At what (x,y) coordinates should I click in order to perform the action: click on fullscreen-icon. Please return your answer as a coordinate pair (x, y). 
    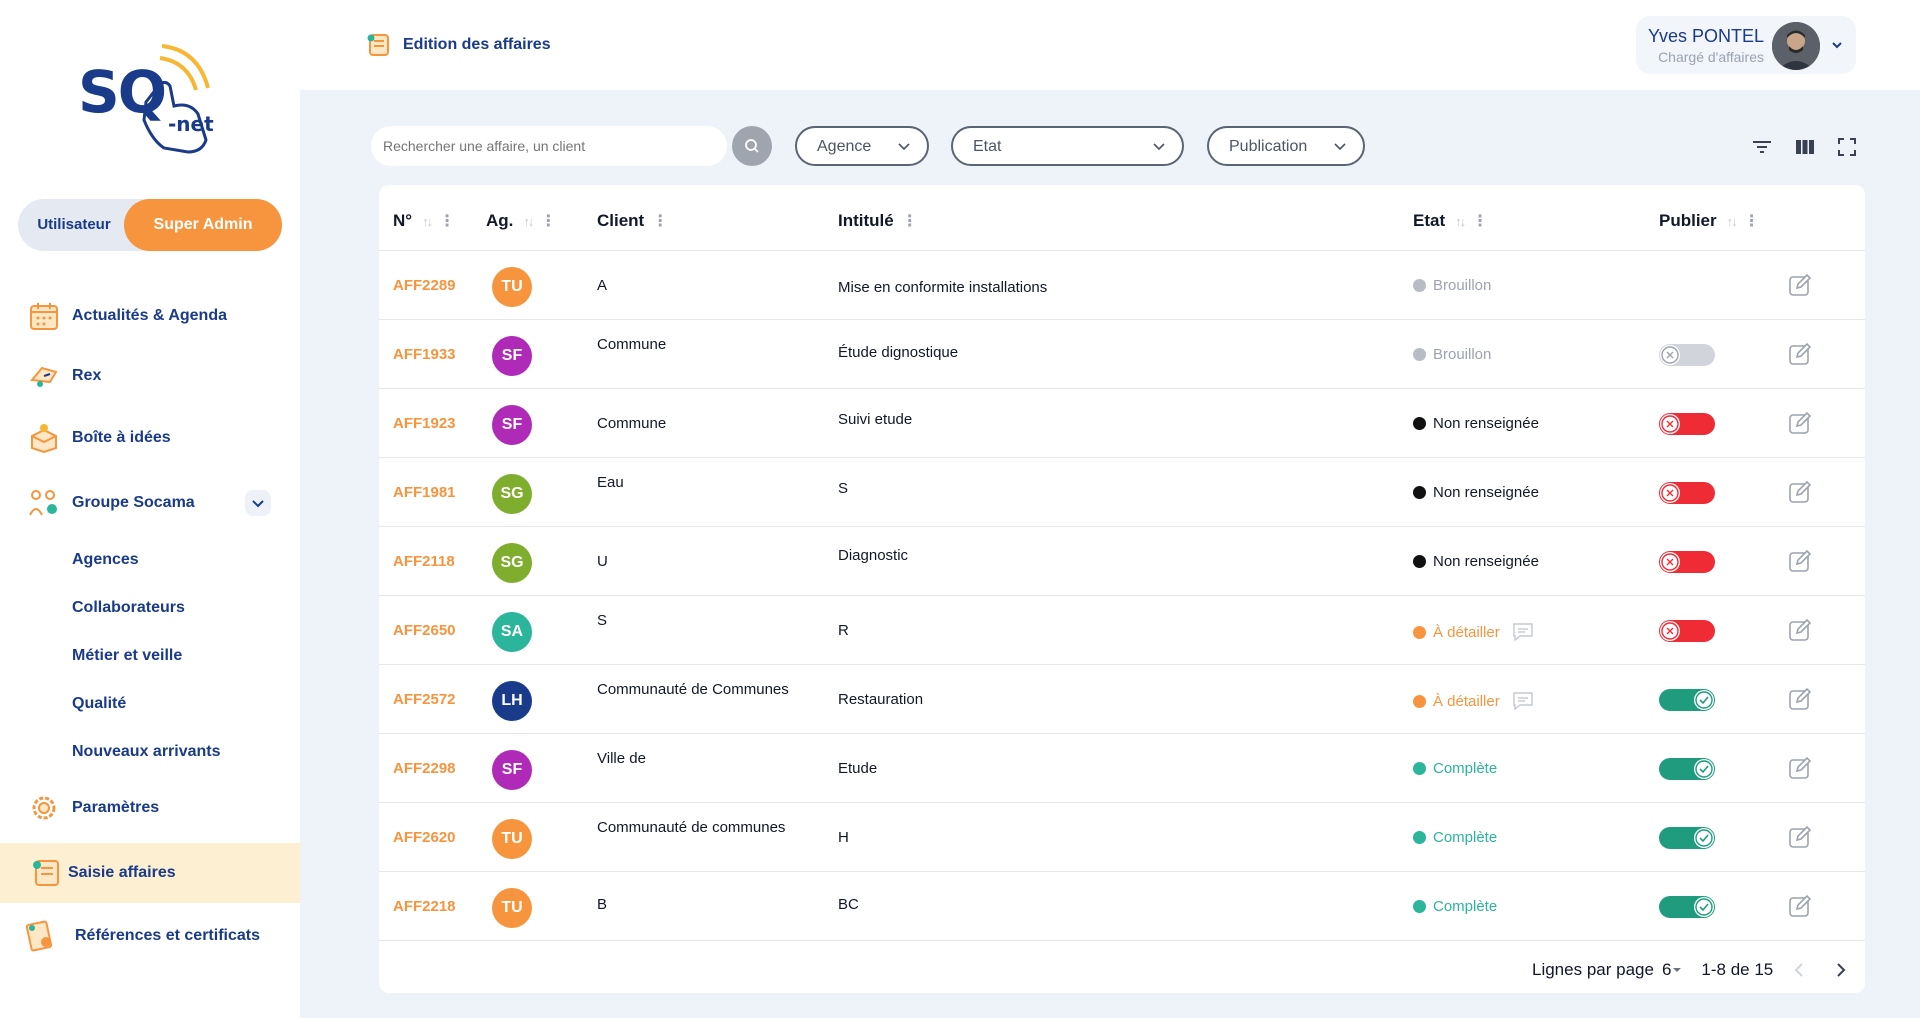
    Looking at the image, I should click on (1847, 147).